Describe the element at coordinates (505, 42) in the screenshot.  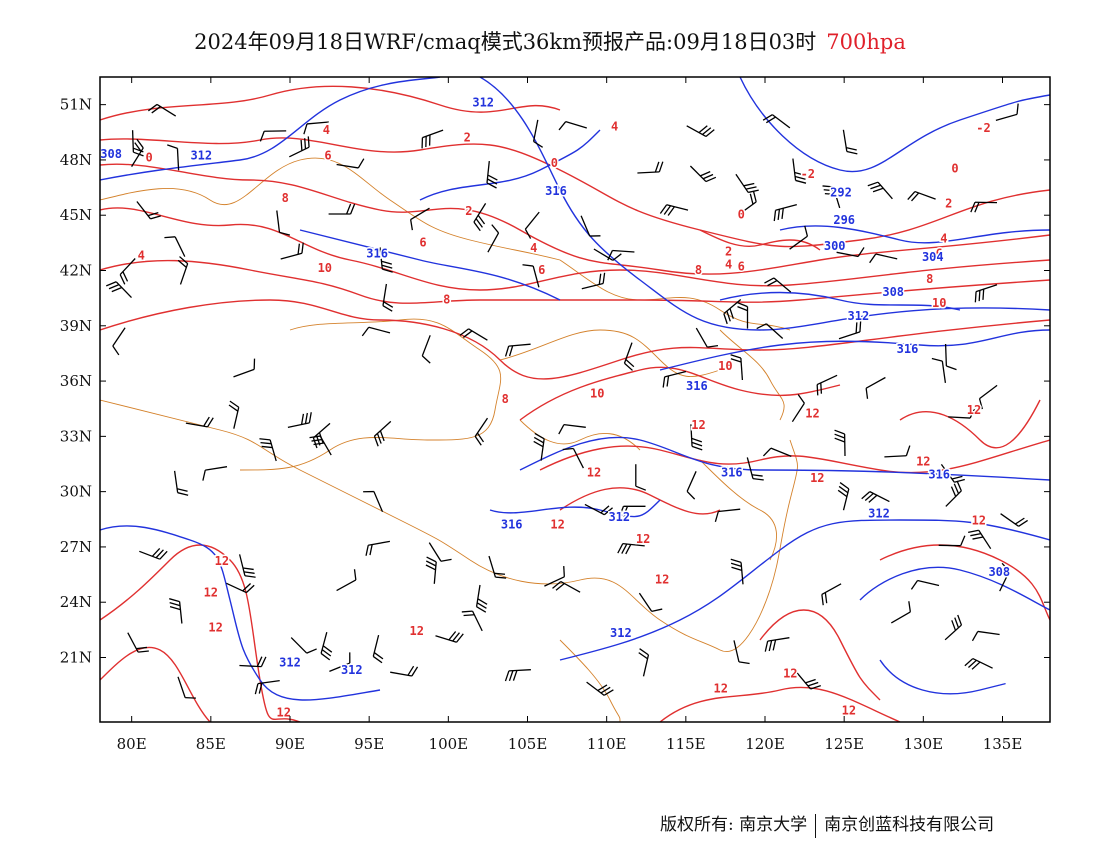
I see `title-text: 2024年09月18日WRF/cmaq模式36km预报产品:09月18日03时` at that location.